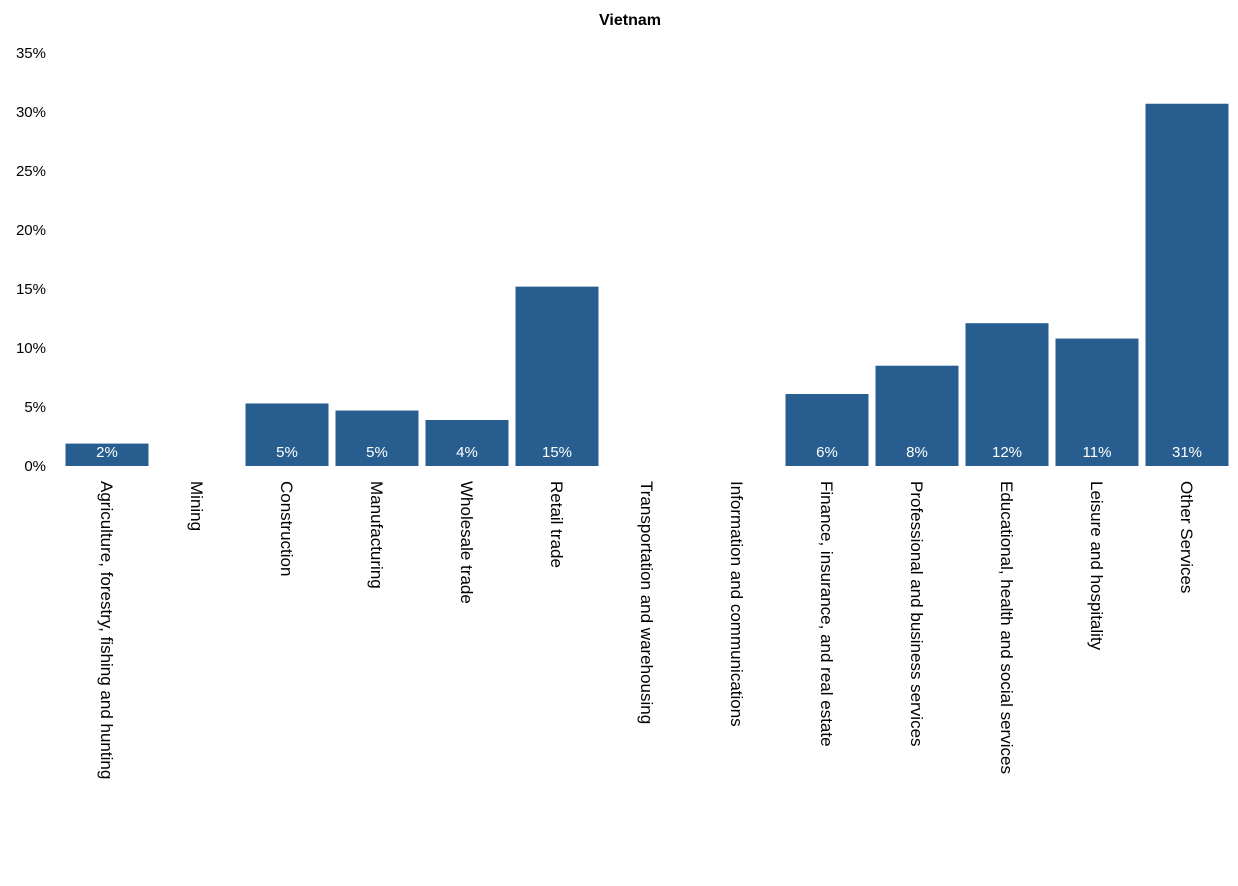  Describe the element at coordinates (31, 53) in the screenshot. I see `y-tick-label: 35%` at that location.